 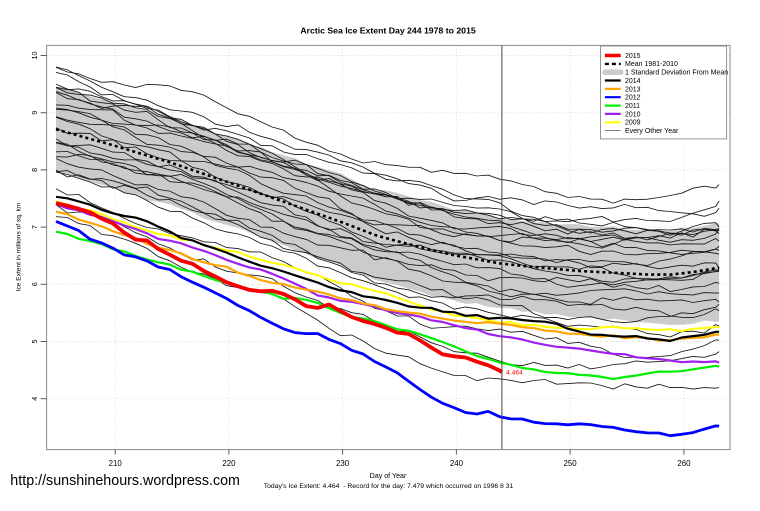 What do you see at coordinates (633, 114) in the screenshot?
I see `svg-text: 2010` at bounding box center [633, 114].